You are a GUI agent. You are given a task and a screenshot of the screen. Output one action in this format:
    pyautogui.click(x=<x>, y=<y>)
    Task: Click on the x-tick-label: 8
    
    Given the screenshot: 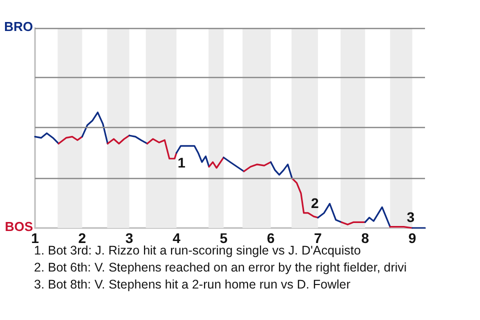 What is the action you would take?
    pyautogui.click(x=365, y=238)
    